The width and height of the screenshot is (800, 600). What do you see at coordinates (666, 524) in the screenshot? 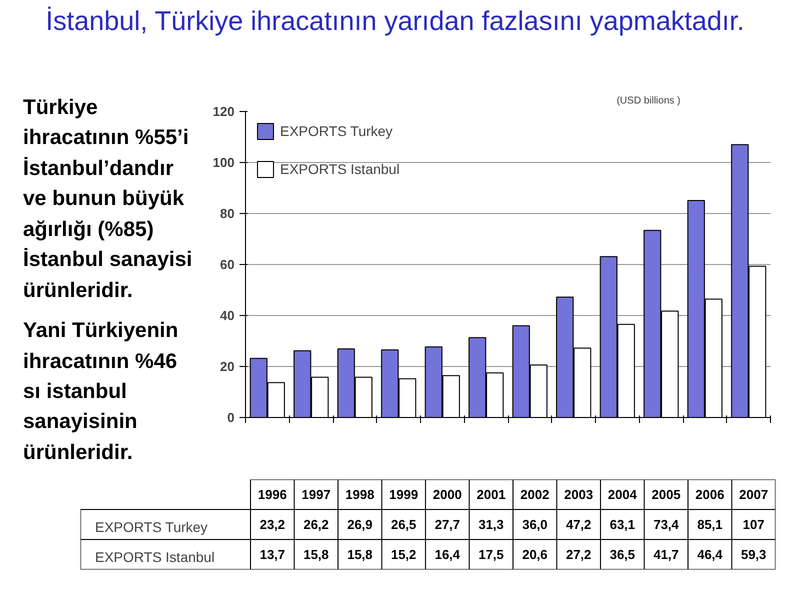
I see `data-label: 73,4` at bounding box center [666, 524].